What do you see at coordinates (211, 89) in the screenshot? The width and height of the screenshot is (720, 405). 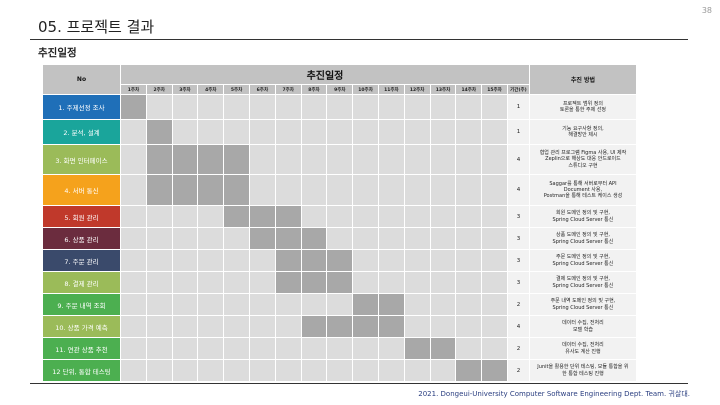 I see `week-header: 4주차` at bounding box center [211, 89].